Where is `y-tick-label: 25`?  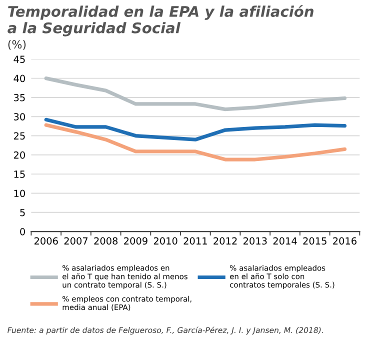
y-tick-label: 25 is located at coordinates (19, 136).